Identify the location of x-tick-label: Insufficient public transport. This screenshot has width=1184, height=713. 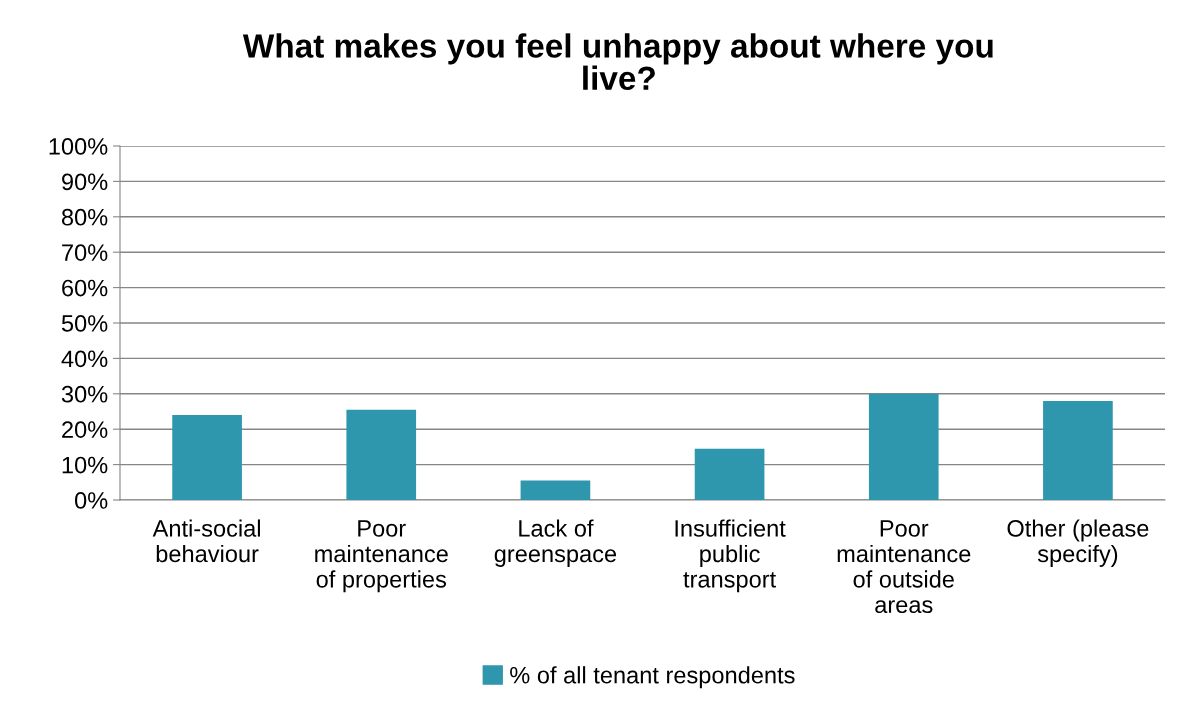
(730, 556).